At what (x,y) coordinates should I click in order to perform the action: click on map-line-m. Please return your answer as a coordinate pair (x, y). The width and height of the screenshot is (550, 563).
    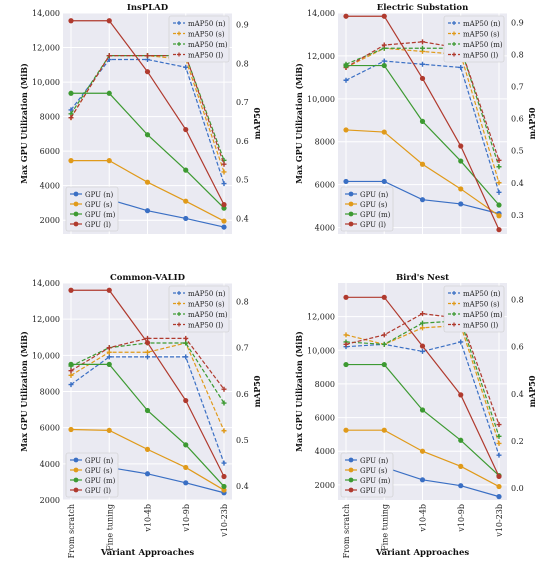
    Looking at the image, I should click on (422, 378).